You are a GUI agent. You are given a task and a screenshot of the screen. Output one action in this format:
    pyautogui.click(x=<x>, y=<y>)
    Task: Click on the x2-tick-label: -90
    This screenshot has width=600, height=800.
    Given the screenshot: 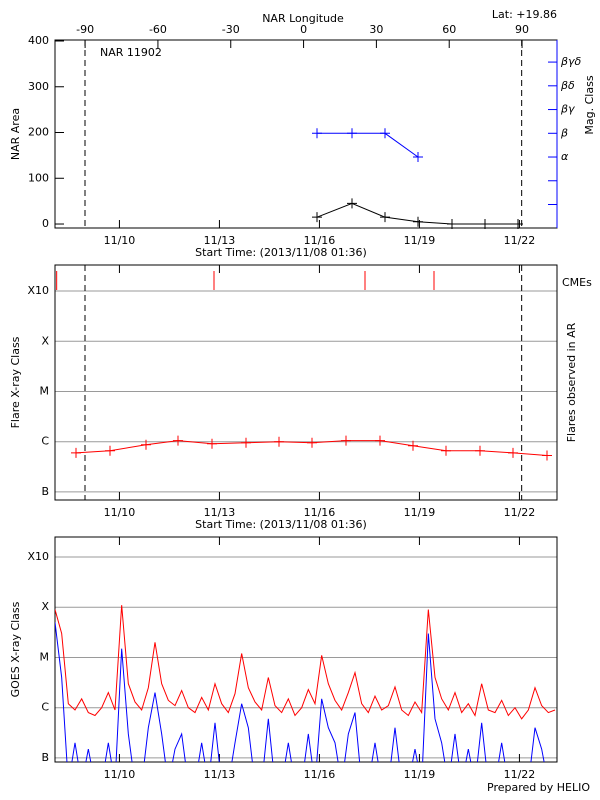 What is the action you would take?
    pyautogui.click(x=85, y=29)
    